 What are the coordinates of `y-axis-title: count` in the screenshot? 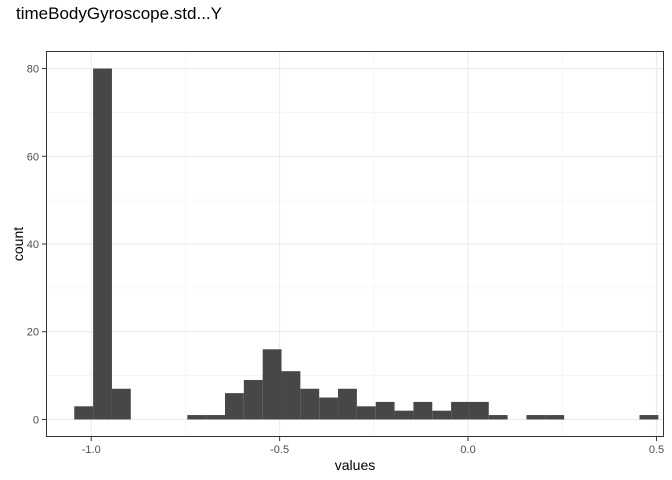 It's located at (18, 244).